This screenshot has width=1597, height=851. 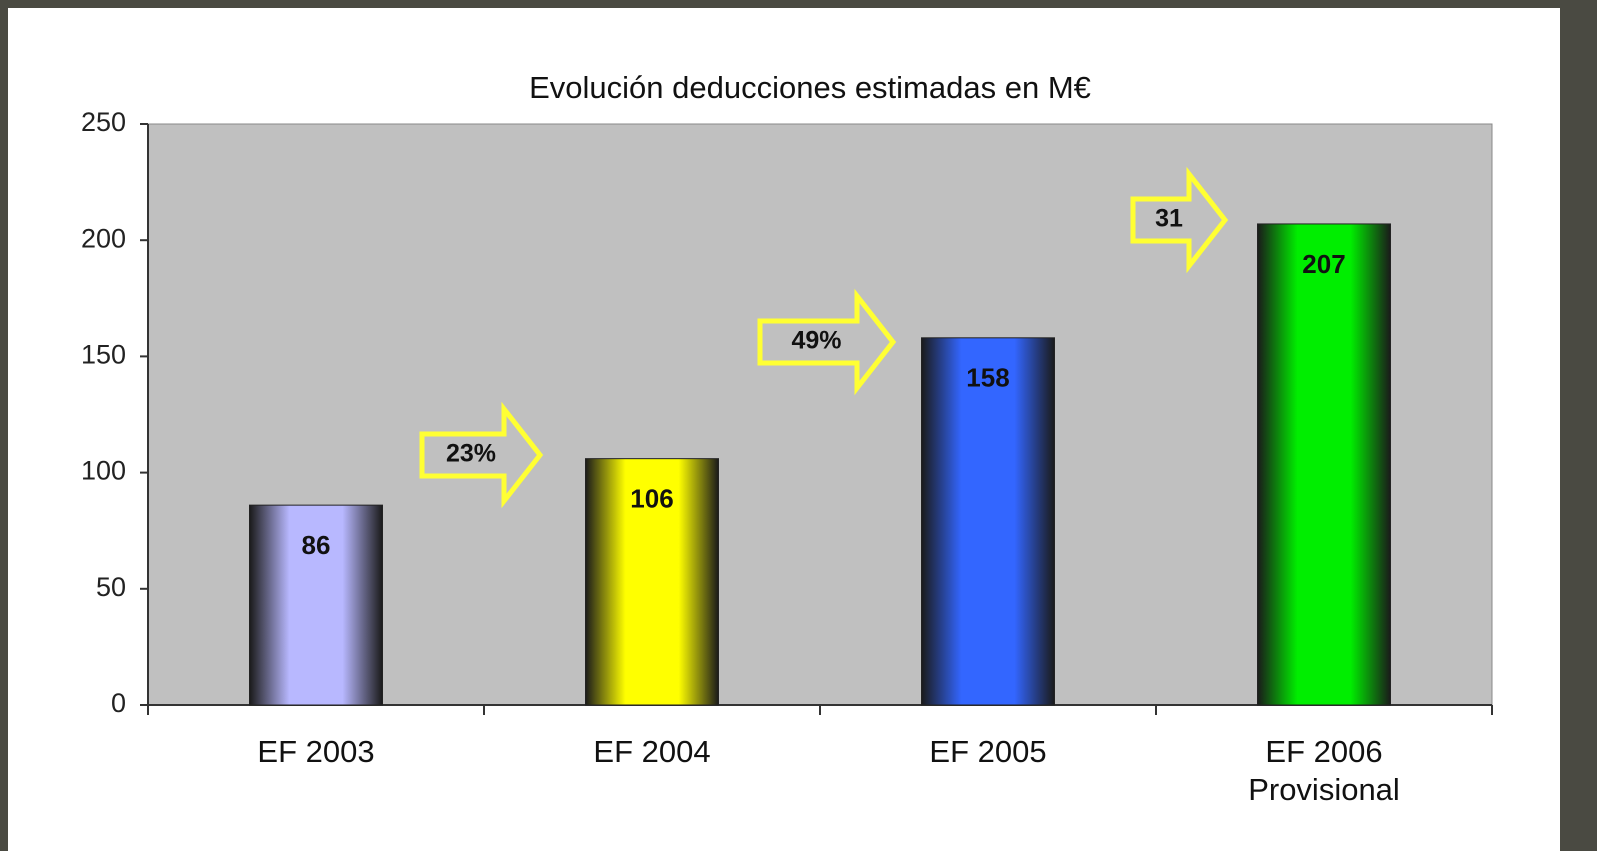 What do you see at coordinates (988, 751) in the screenshot?
I see `x-tick-label: EF 2005` at bounding box center [988, 751].